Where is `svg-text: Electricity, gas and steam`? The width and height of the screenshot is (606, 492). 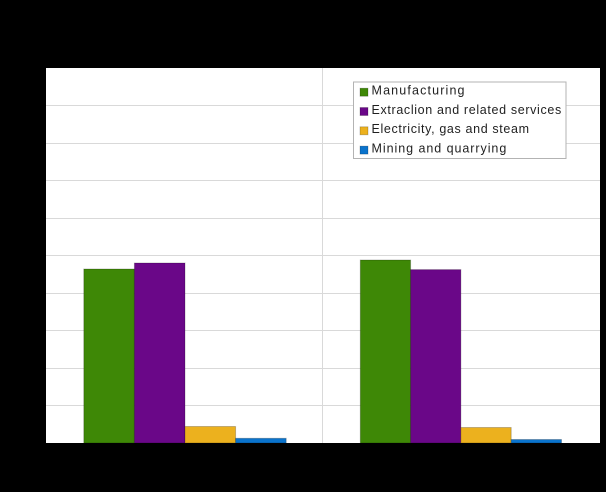 svg-text: Electricity, gas and steam is located at coordinates (451, 129).